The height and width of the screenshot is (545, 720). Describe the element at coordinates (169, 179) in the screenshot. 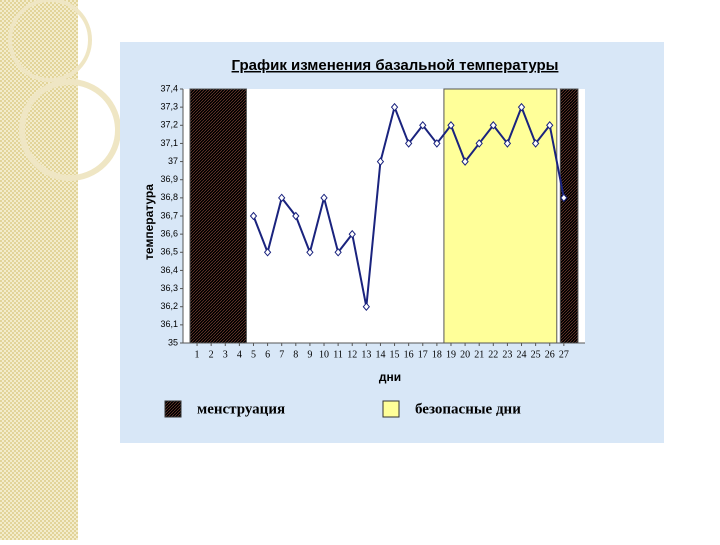

I see `y-tick-label: 36,9` at that location.